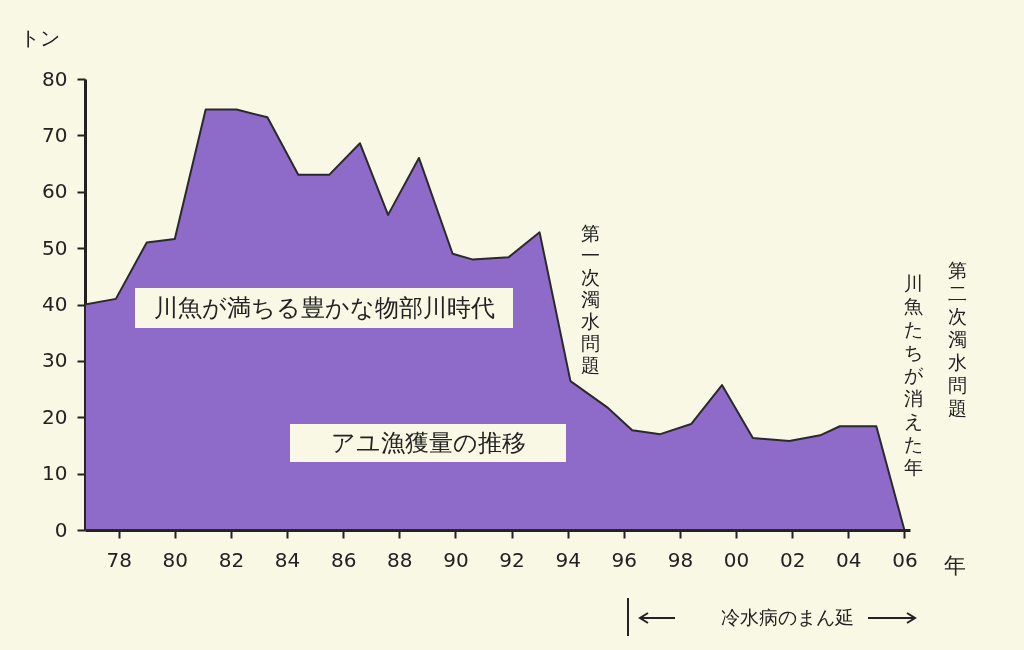 Image resolution: width=1024 pixels, height=650 pixels. What do you see at coordinates (905, 559) in the screenshot?
I see `x-tick-label: 06` at bounding box center [905, 559].